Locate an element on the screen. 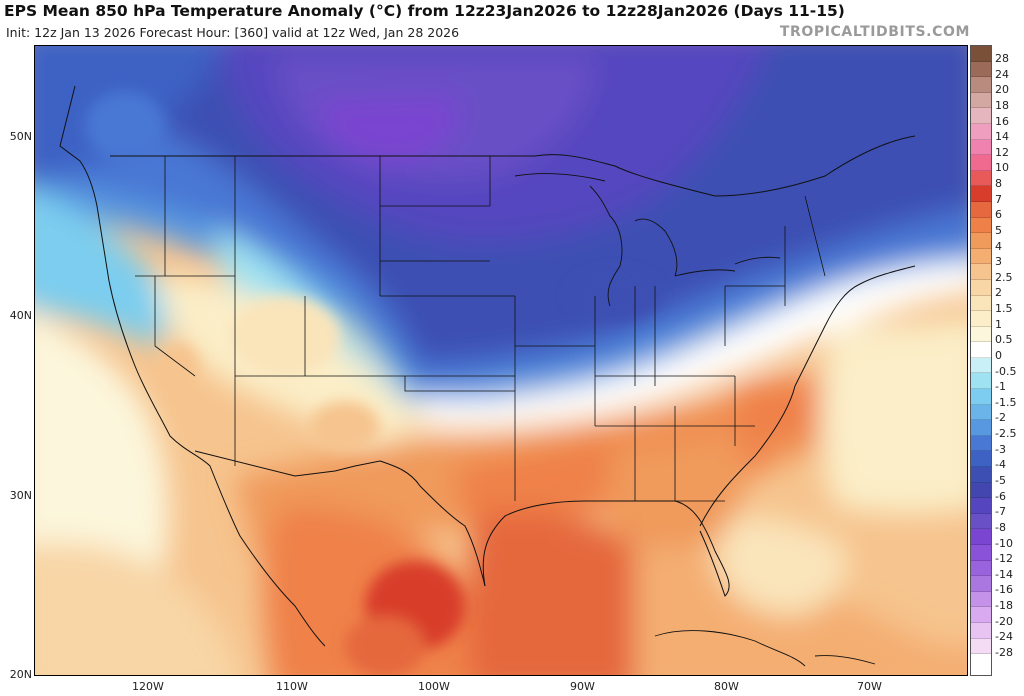 The width and height of the screenshot is (1024, 696). colorbar-label: -12 is located at coordinates (1004, 559).